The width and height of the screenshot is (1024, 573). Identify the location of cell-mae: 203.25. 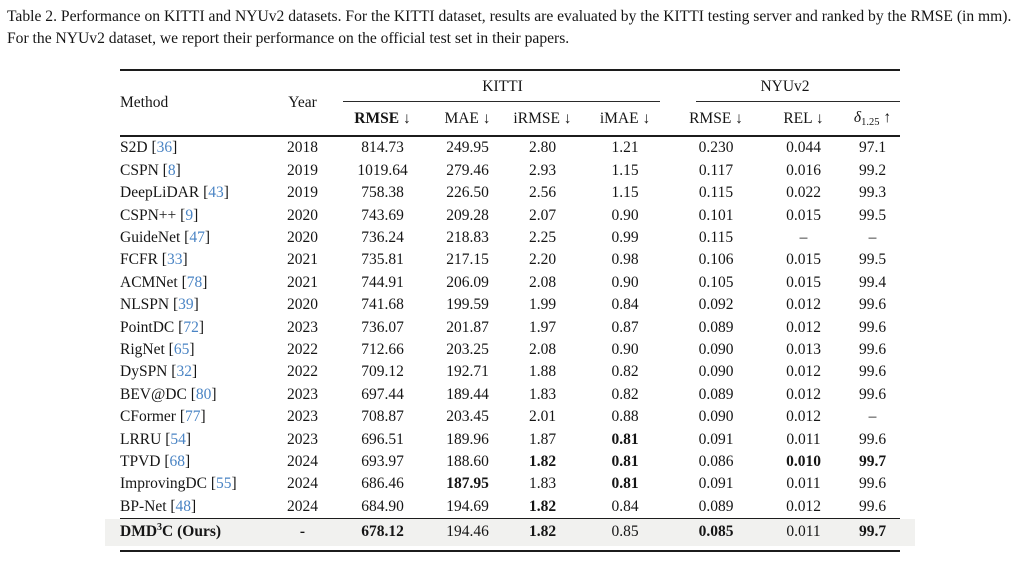
(467, 349).